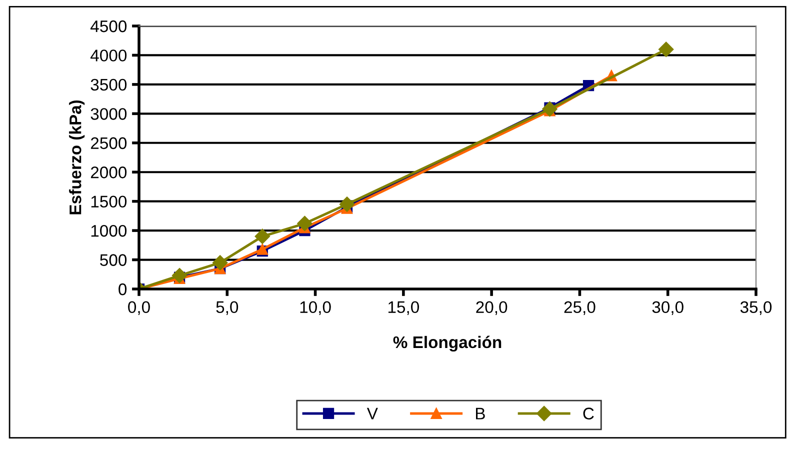 This screenshot has height=449, width=796. I want to click on y-axis-title: Esfuerzo (kPa), so click(77, 157).